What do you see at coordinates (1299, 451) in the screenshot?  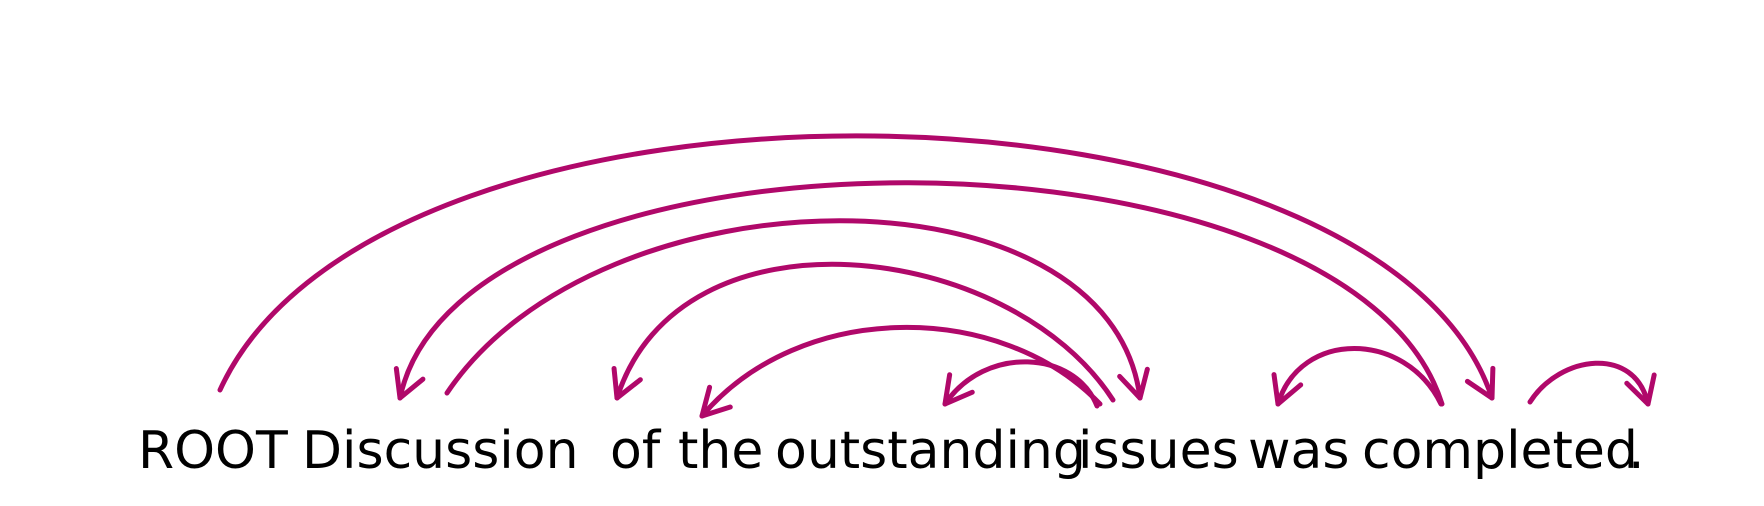 I see `token-was: was` at bounding box center [1299, 451].